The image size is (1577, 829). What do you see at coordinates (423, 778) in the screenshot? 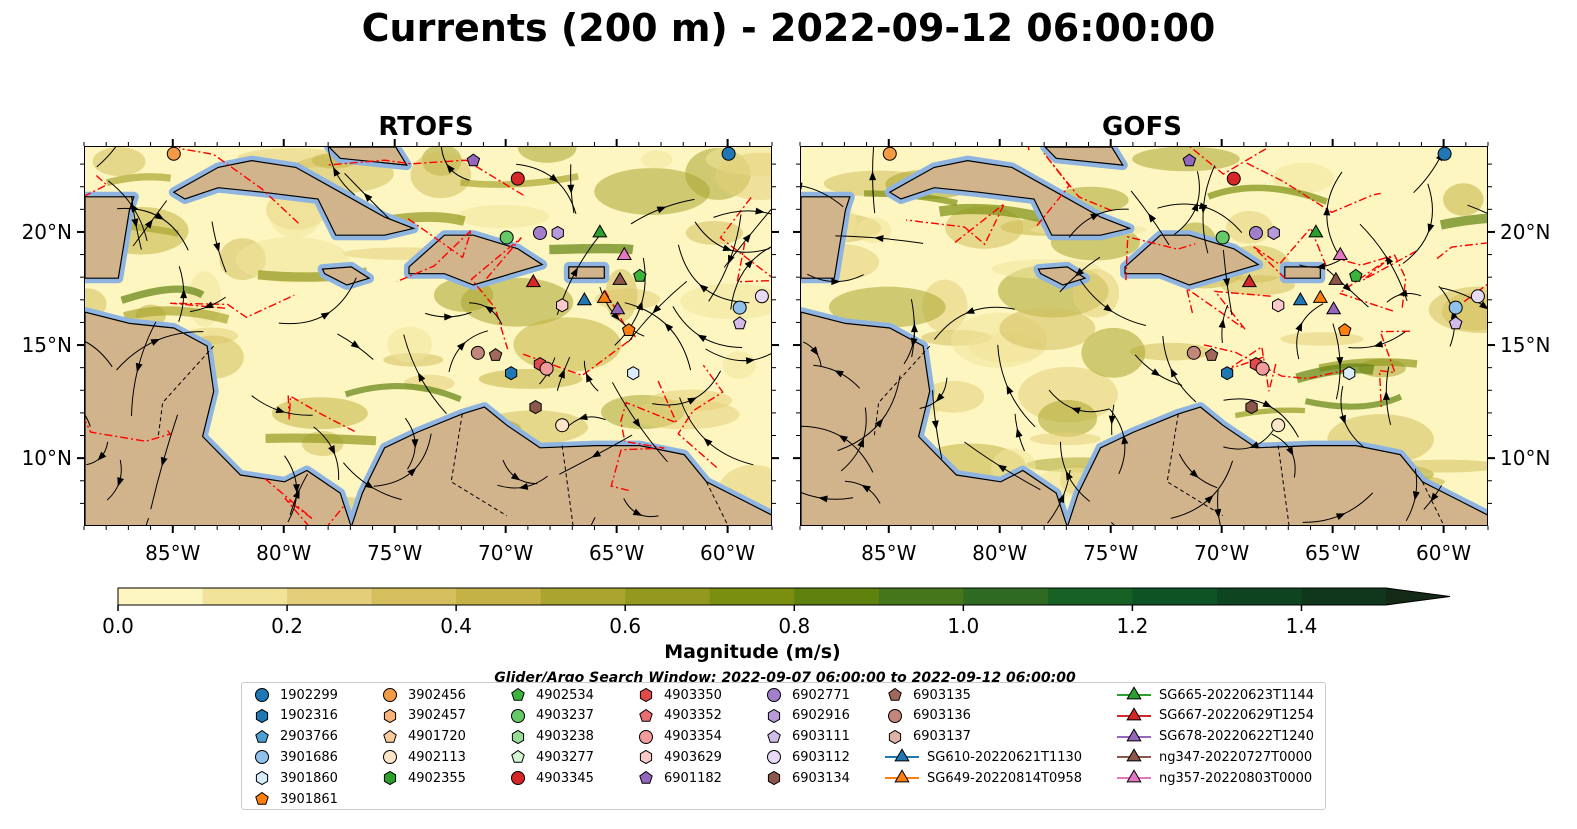
I see `legend-item: 4902355` at bounding box center [423, 778].